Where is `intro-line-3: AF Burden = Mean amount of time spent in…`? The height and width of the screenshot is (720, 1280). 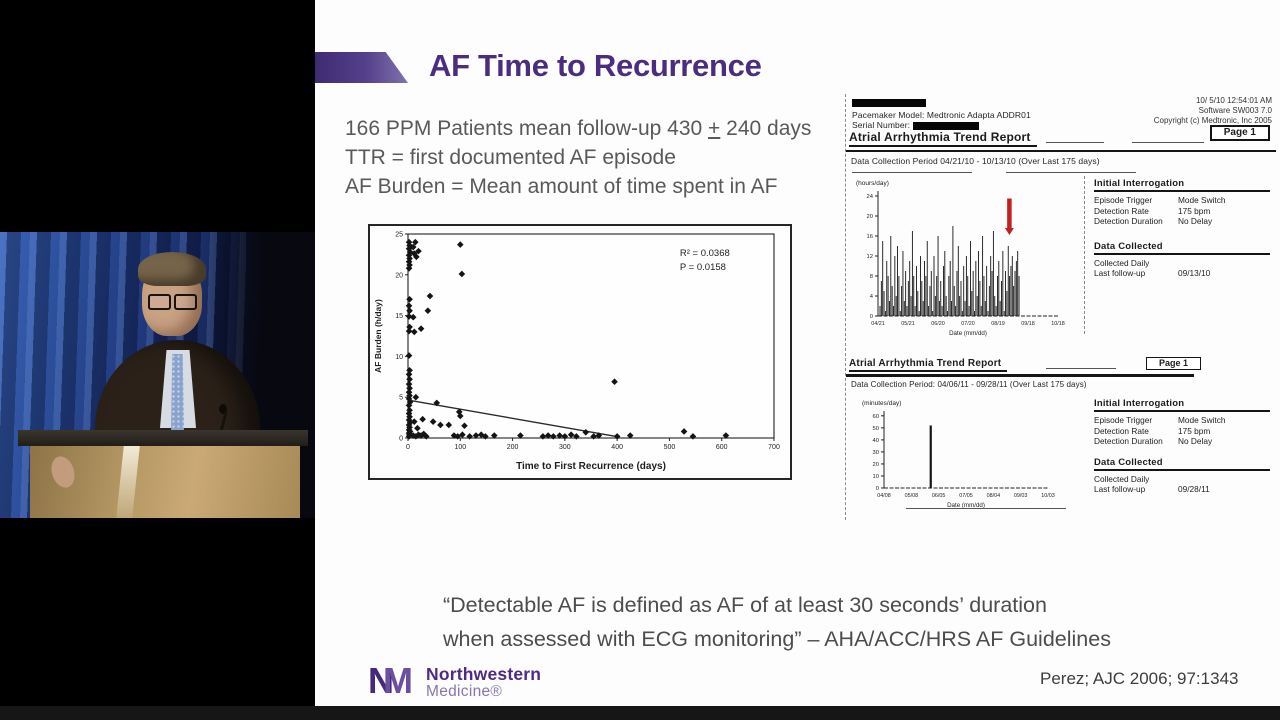
intro-line-3: AF Burden = Mean amount of time spent in… is located at coordinates (561, 186).